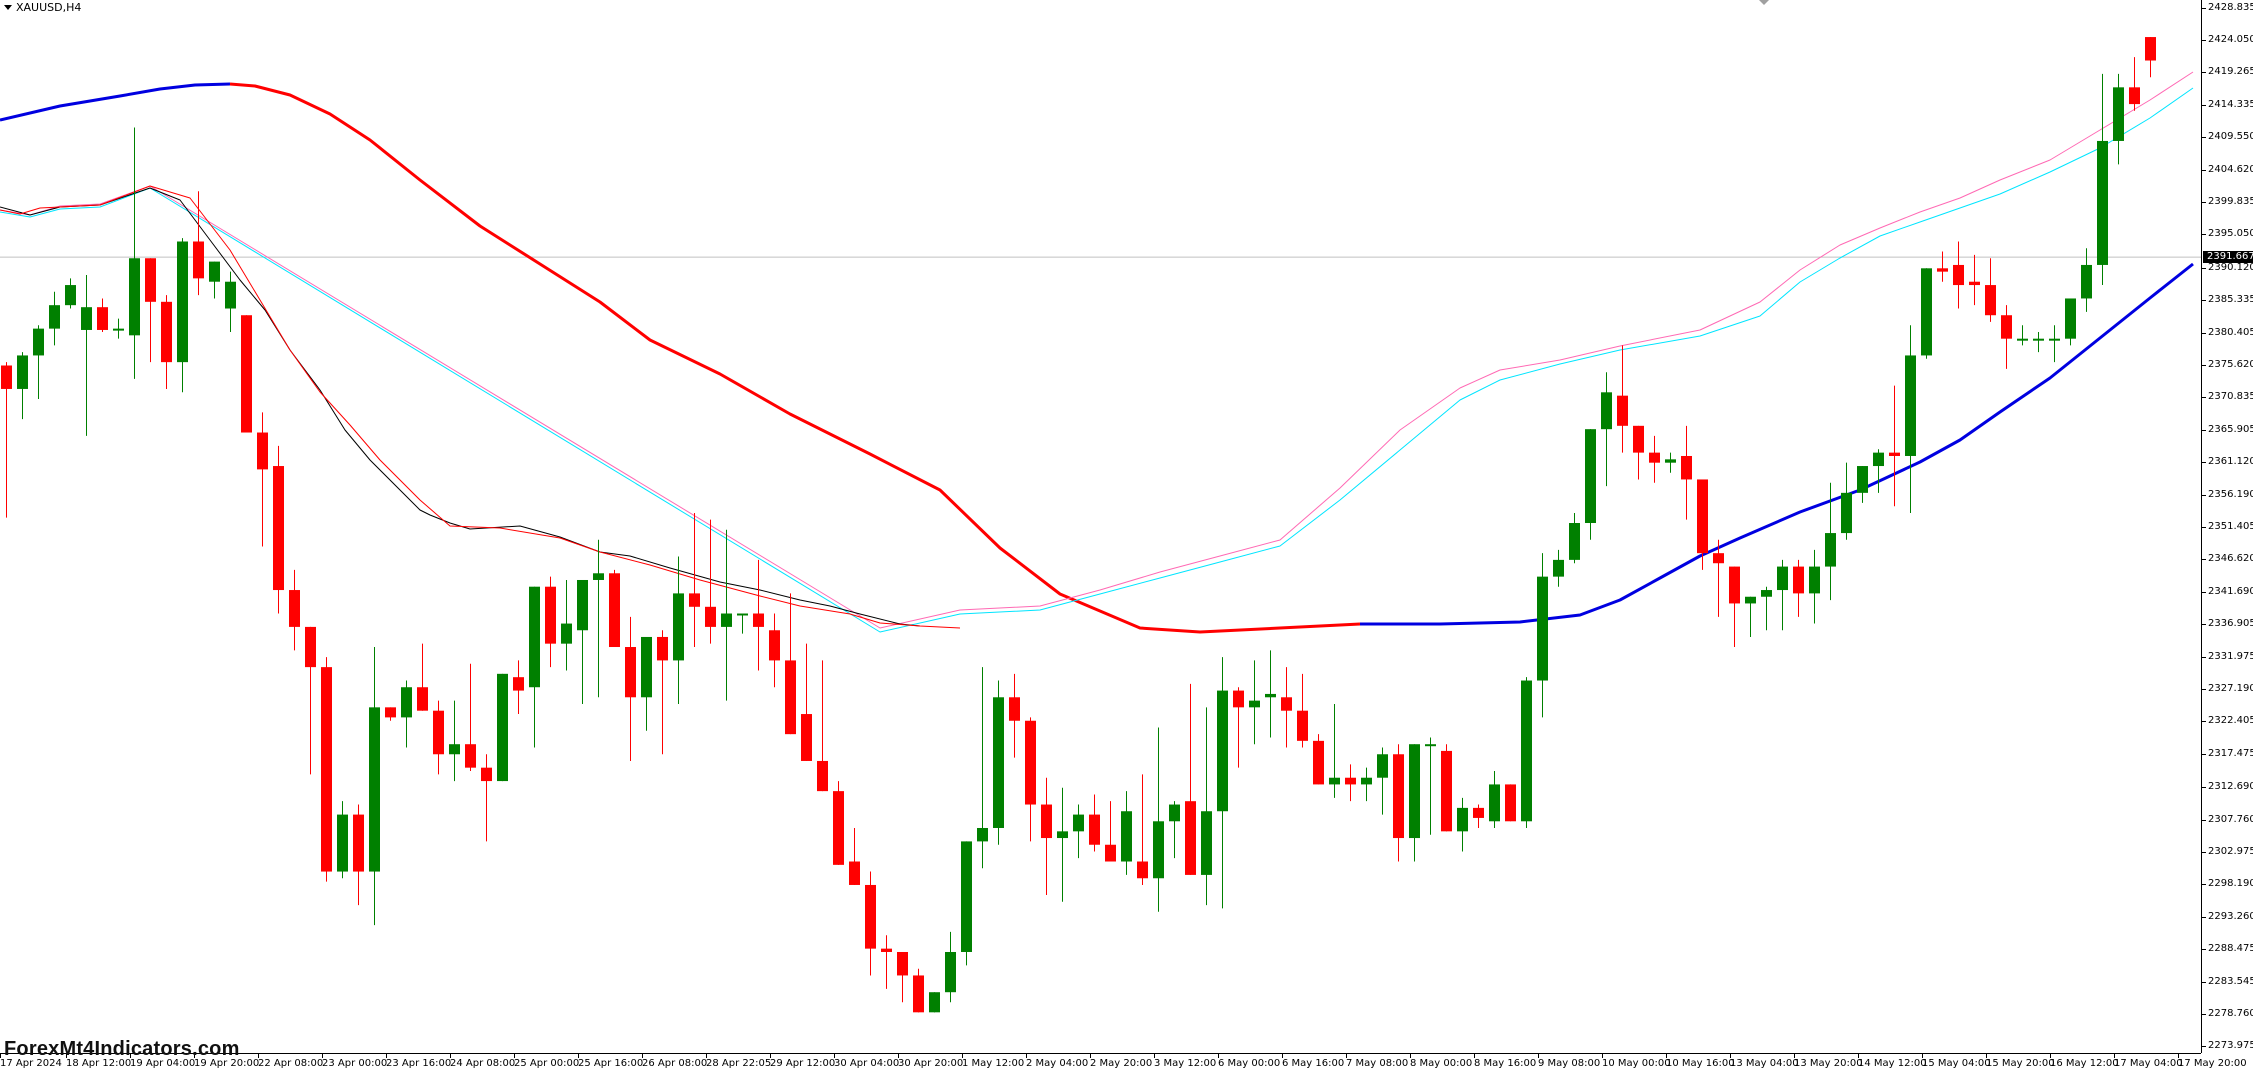  Describe the element at coordinates (1956, 1061) in the screenshot. I see `time-tick: 15 May 04:00` at that location.